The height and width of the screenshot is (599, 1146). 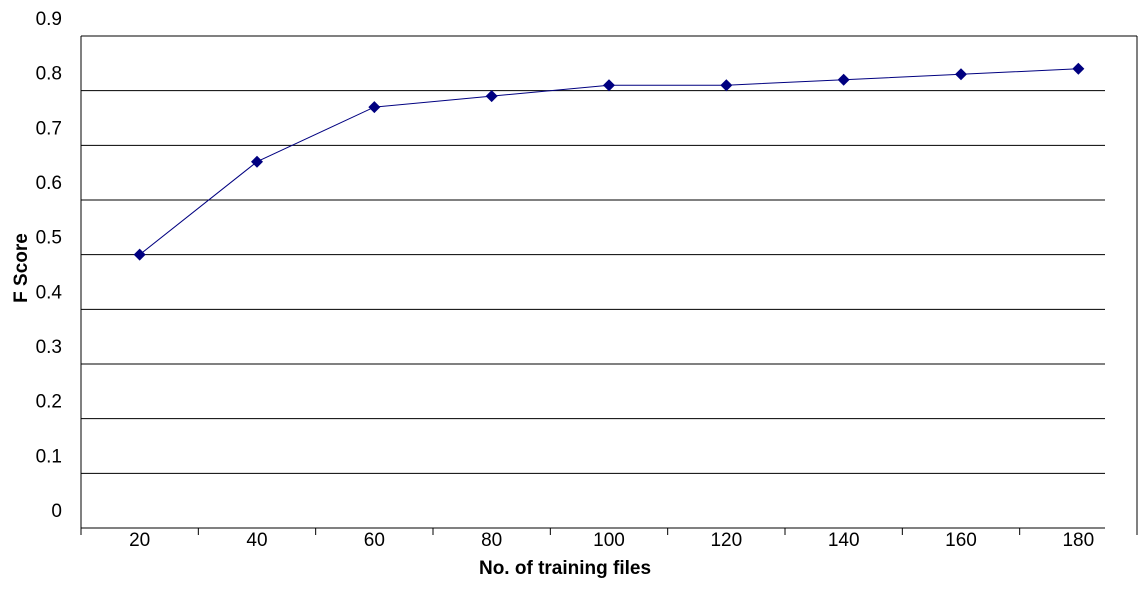 I want to click on x-tick-label: 160, so click(x=961, y=540).